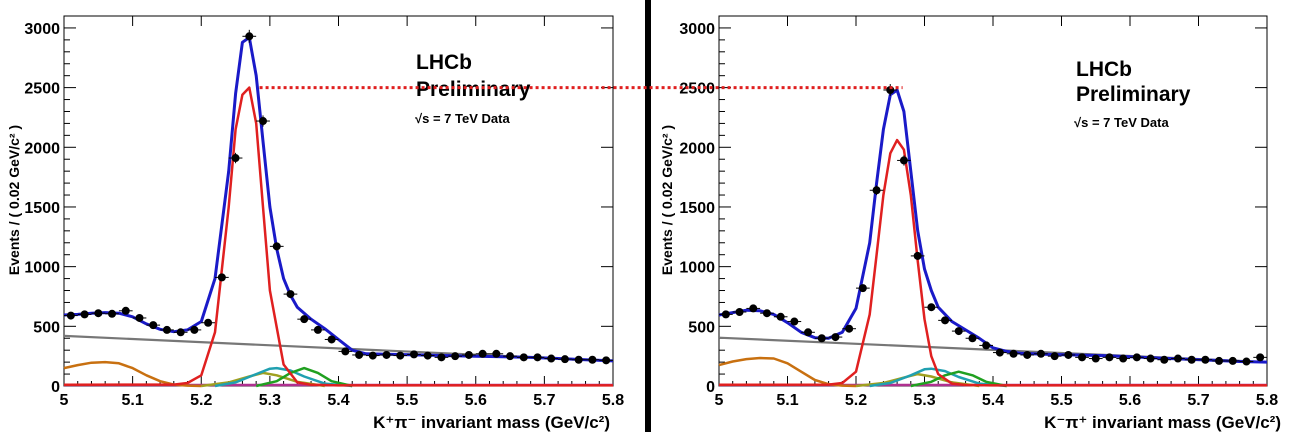 Image resolution: width=1289 pixels, height=437 pixels. What do you see at coordinates (473, 89) in the screenshot?
I see `left-preliminary-label: Preliminary` at bounding box center [473, 89].